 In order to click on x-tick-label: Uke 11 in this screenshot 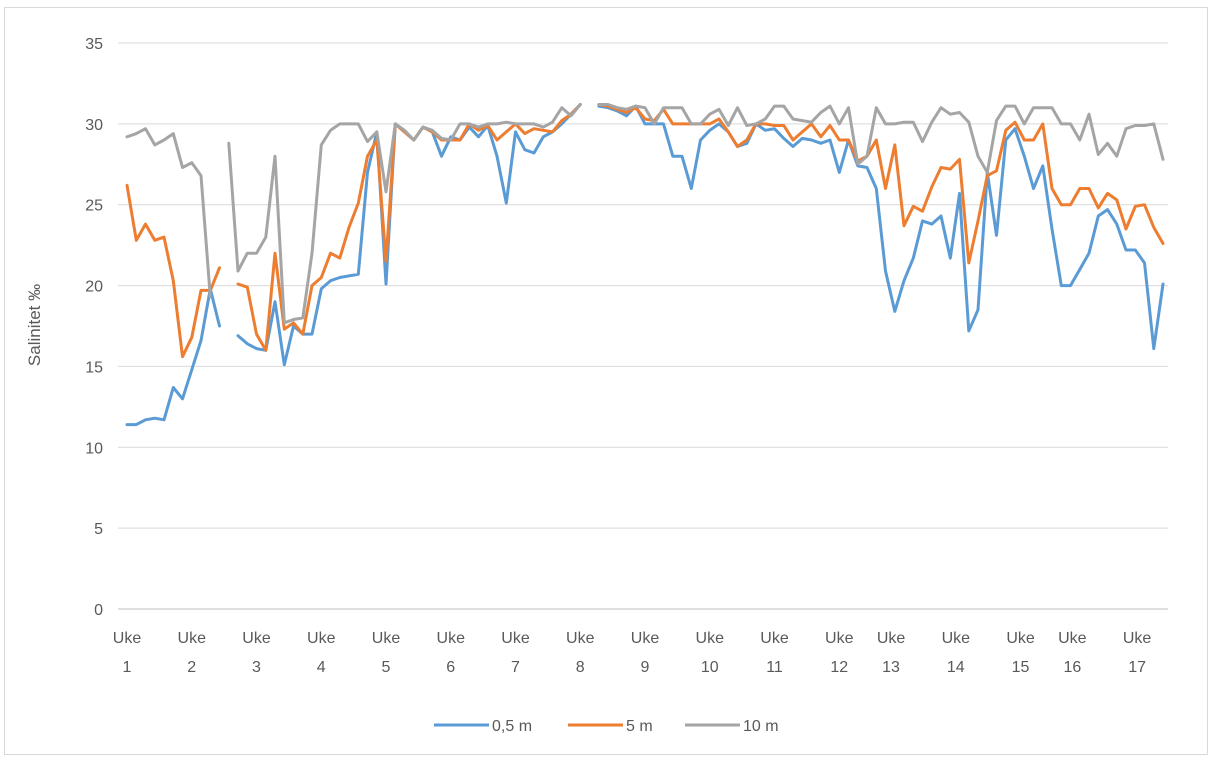, I will do `click(774, 653)`.